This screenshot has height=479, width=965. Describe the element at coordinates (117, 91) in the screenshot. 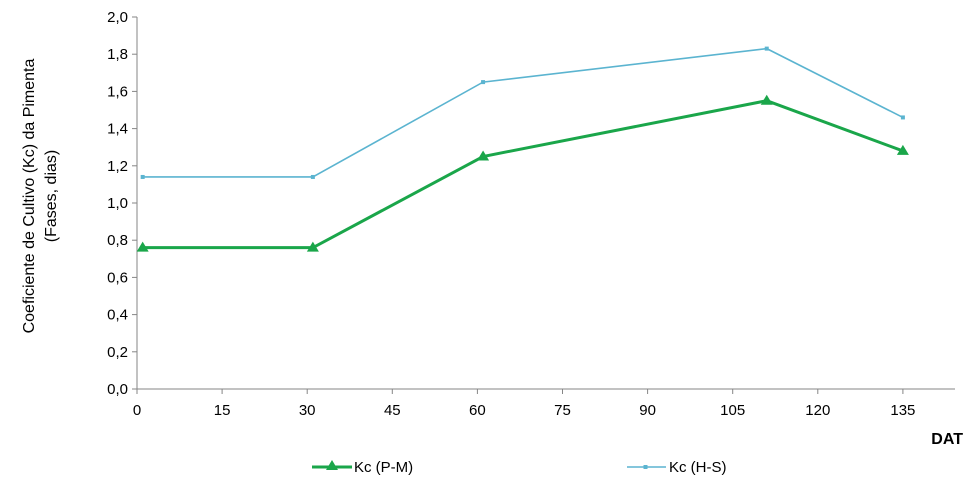

I see `y-tick-label: 1,6` at that location.